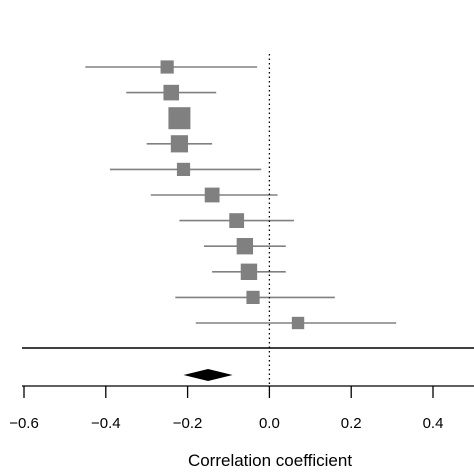 The image size is (474, 474). I want to click on x-tick-label: −0.6, so click(24, 423).